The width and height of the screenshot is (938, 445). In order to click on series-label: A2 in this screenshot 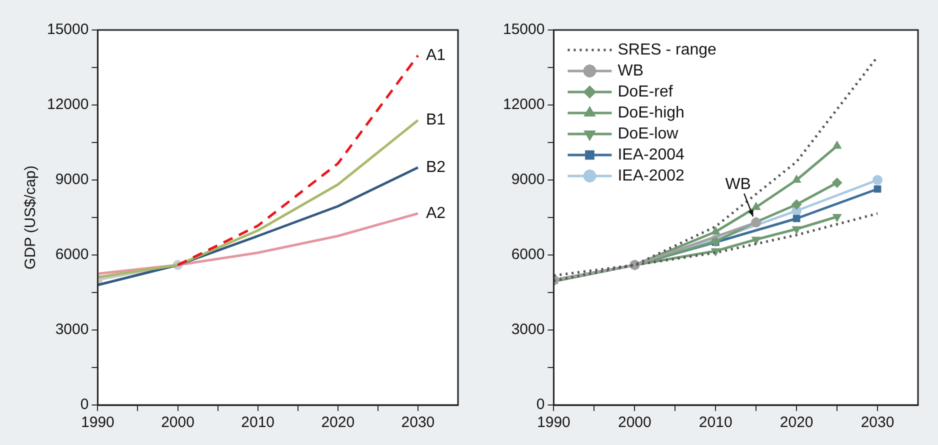, I will do `click(436, 213)`.